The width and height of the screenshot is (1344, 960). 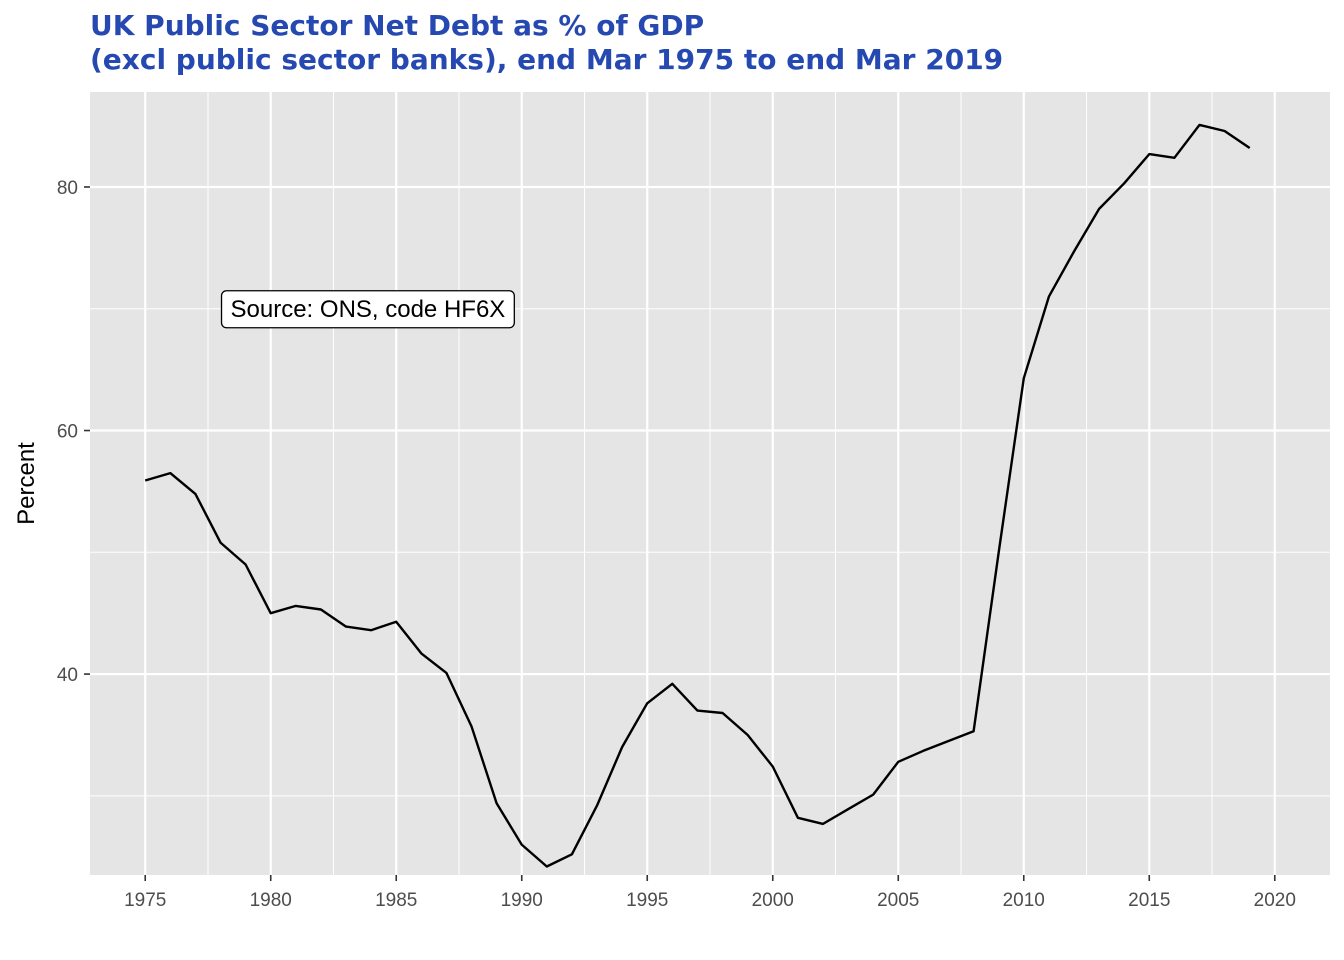 I want to click on y-axis-tick-labels: 40 60 80, so click(x=67, y=432).